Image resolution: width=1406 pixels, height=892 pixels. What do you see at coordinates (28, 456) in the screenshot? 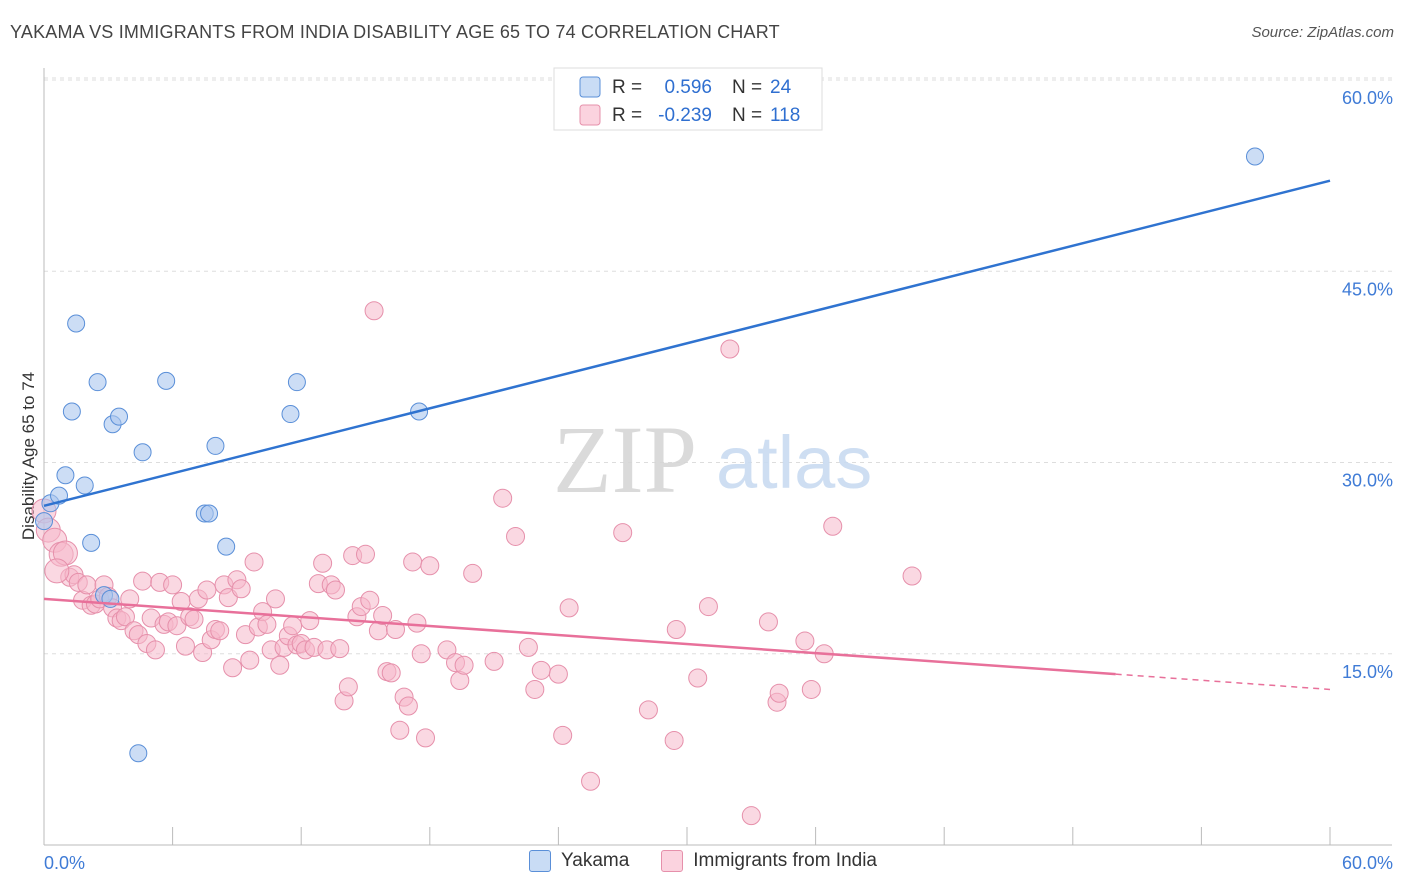
I see `y-axis-title: Disability Age 65 to 74` at bounding box center [28, 456].